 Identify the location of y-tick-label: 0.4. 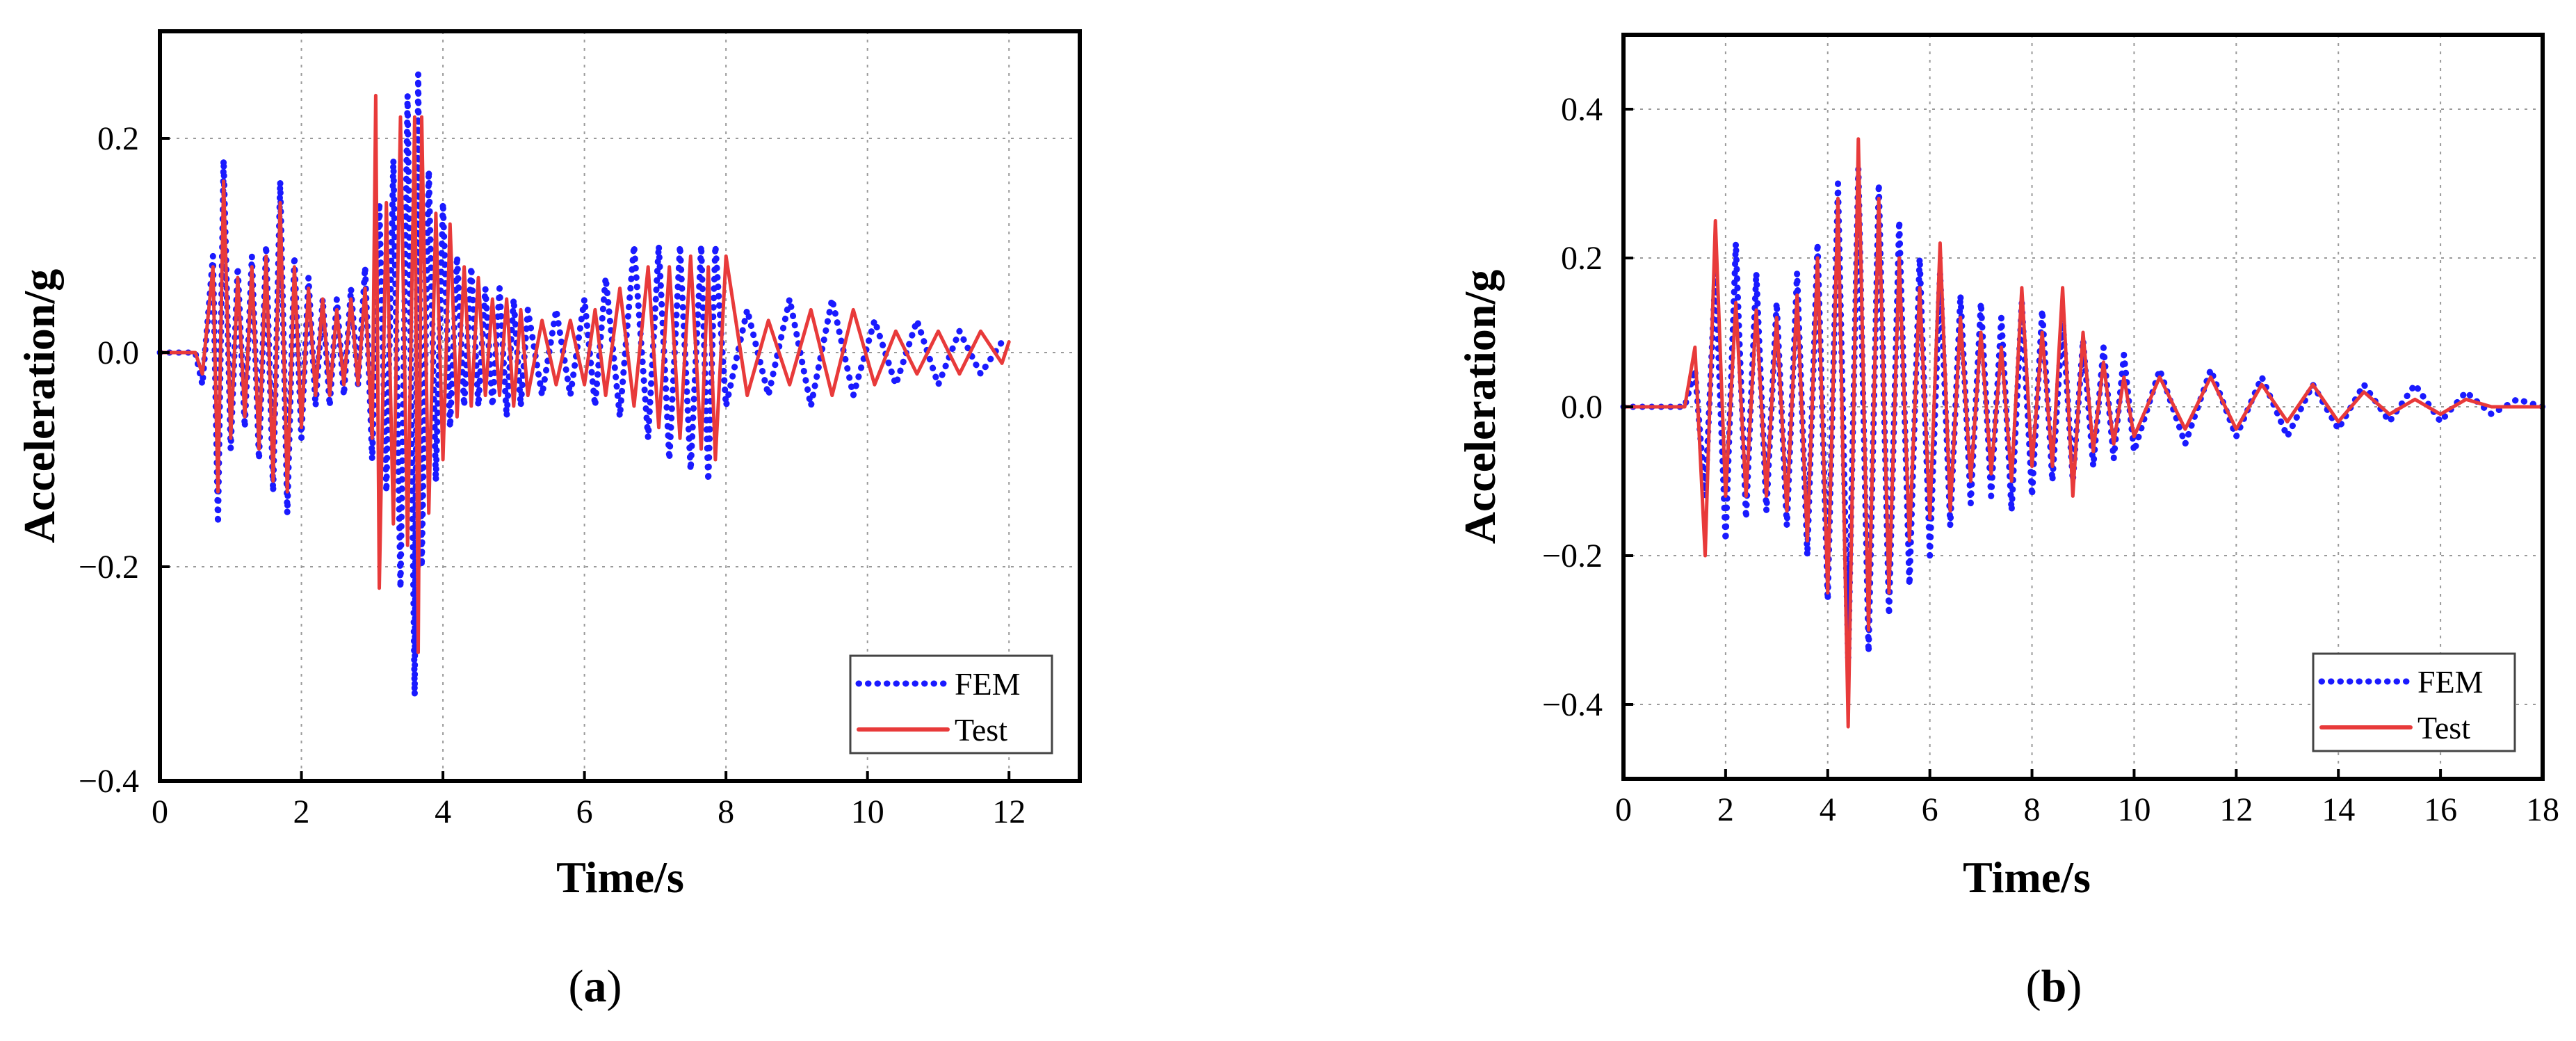
(1582, 109).